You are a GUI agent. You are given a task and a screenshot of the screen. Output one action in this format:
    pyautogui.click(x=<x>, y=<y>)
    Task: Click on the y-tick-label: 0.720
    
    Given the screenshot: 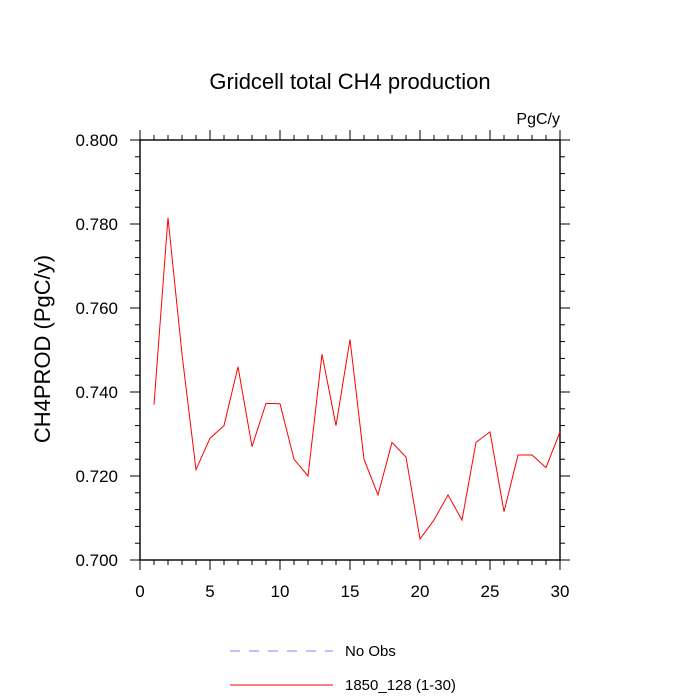 What is the action you would take?
    pyautogui.click(x=96, y=476)
    